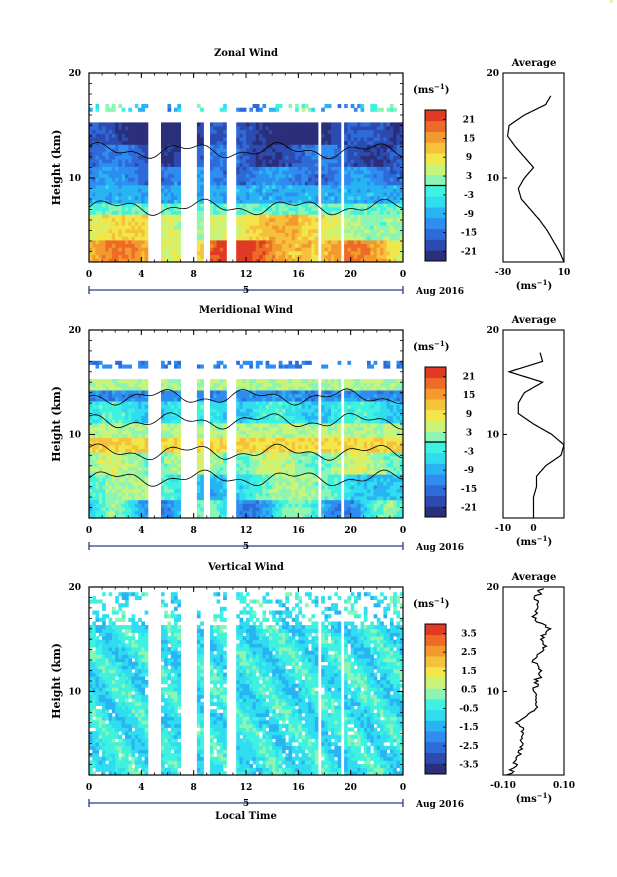  I want to click on colorbar-segment, so click(435, 147).